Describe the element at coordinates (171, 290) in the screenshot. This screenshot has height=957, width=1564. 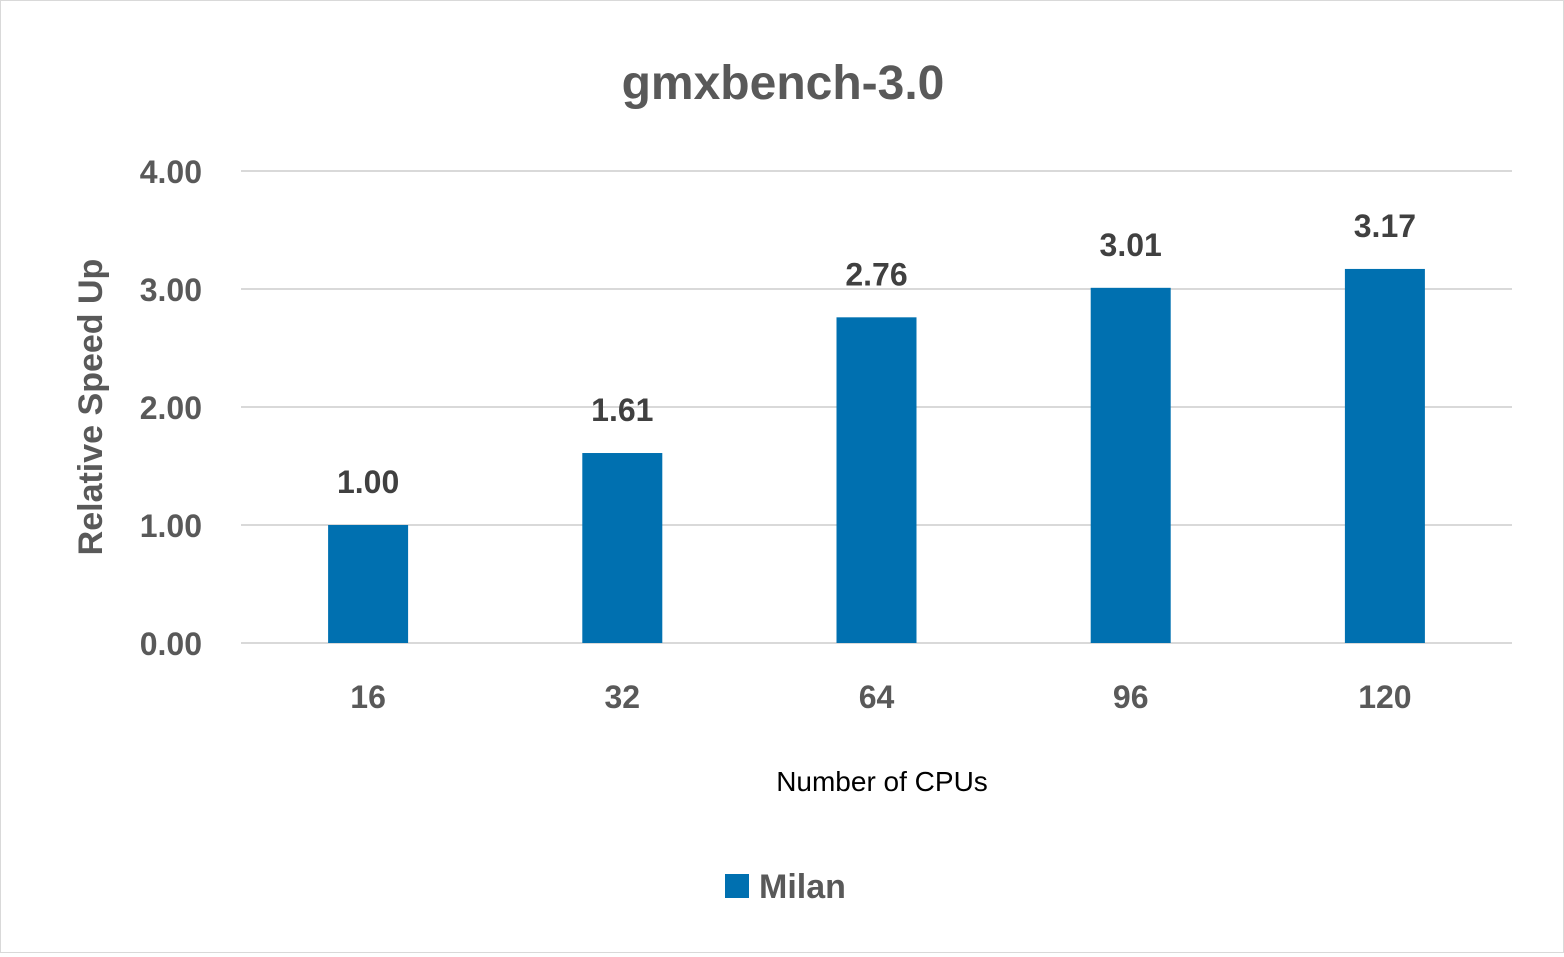
I see `y-tick-label: 3.00` at that location.